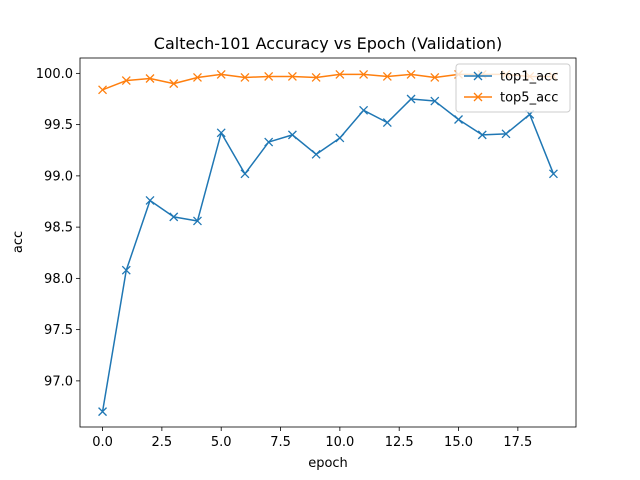 This screenshot has width=640, height=480. Describe the element at coordinates (280, 442) in the screenshot. I see `x-tick-label: 7.5` at that location.